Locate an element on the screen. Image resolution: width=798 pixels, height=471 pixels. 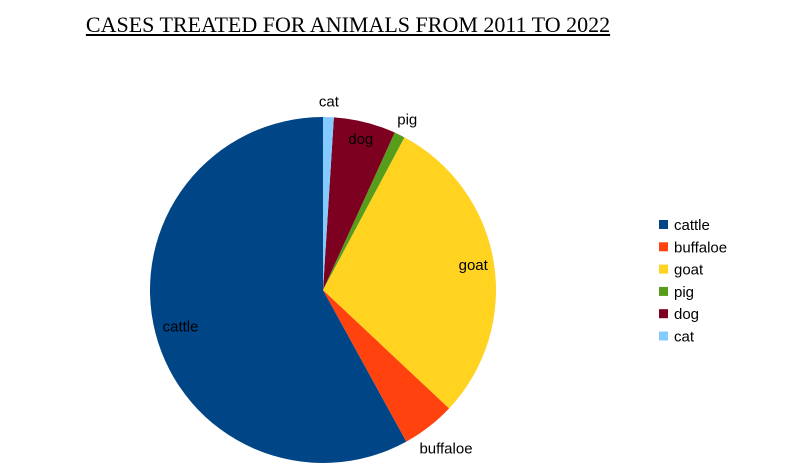
slice-label-buffaloe: buffaloe is located at coordinates (445, 449).